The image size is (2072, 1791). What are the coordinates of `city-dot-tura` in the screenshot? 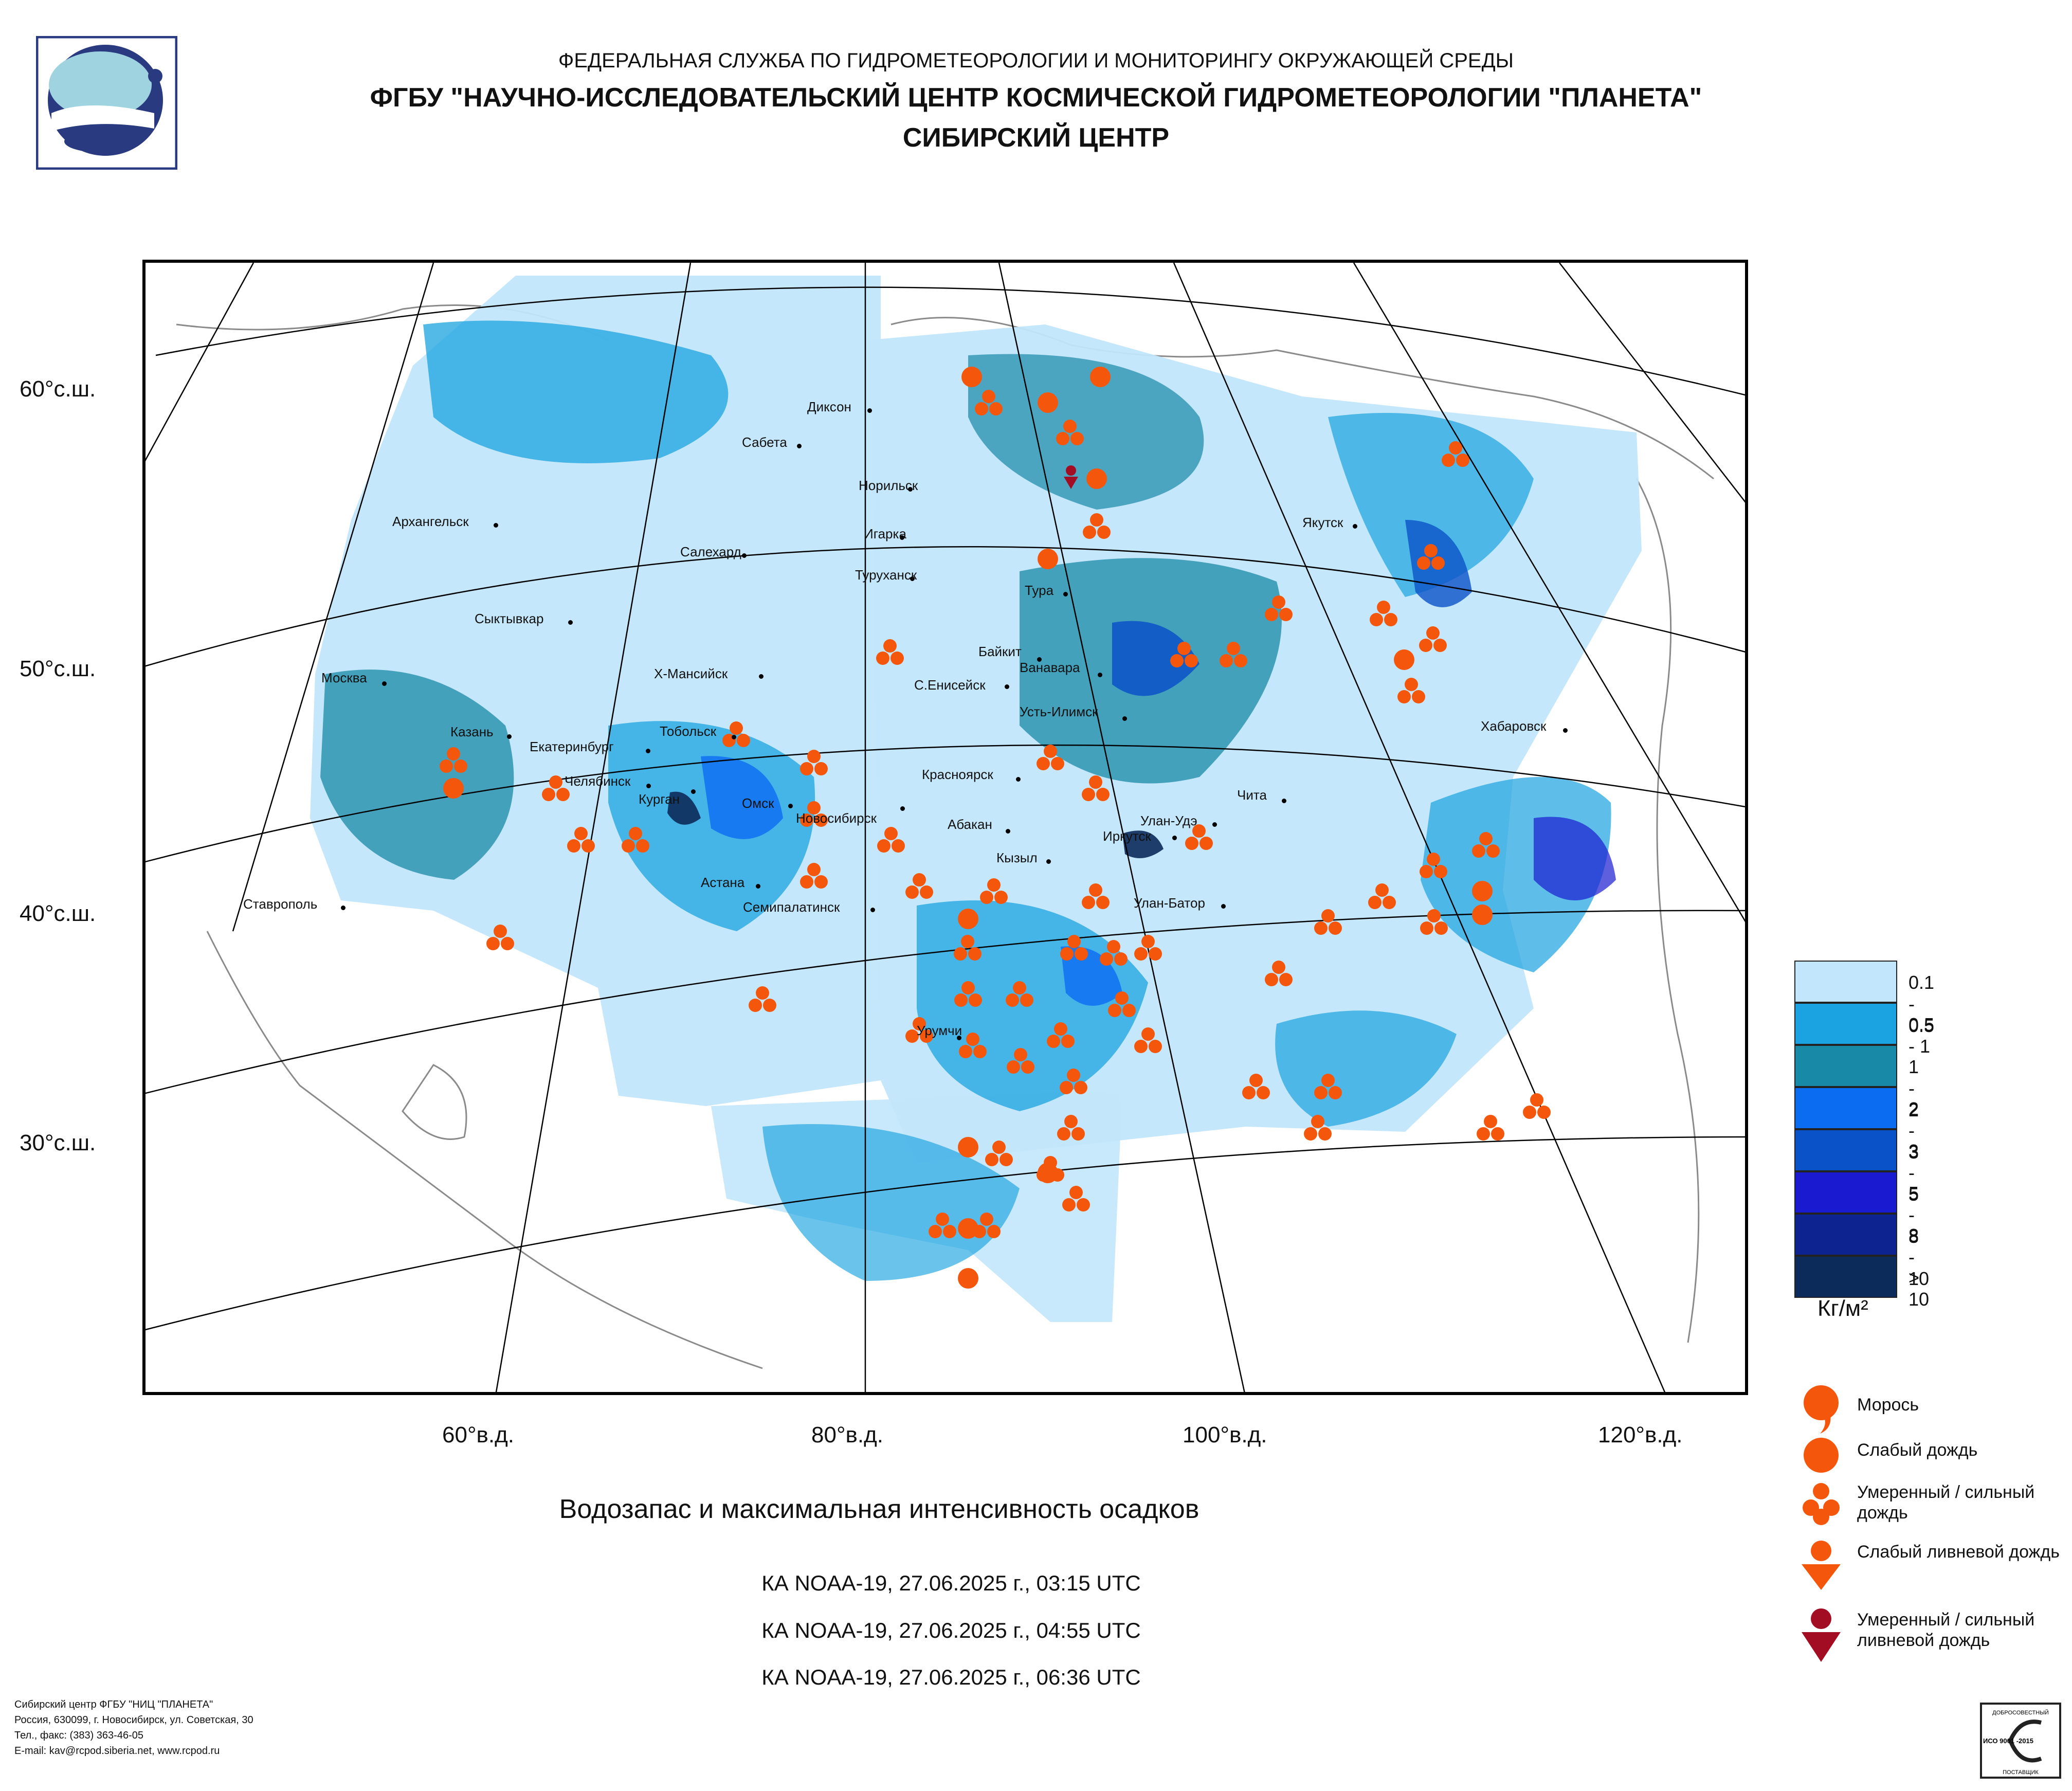 It's located at (1065, 594).